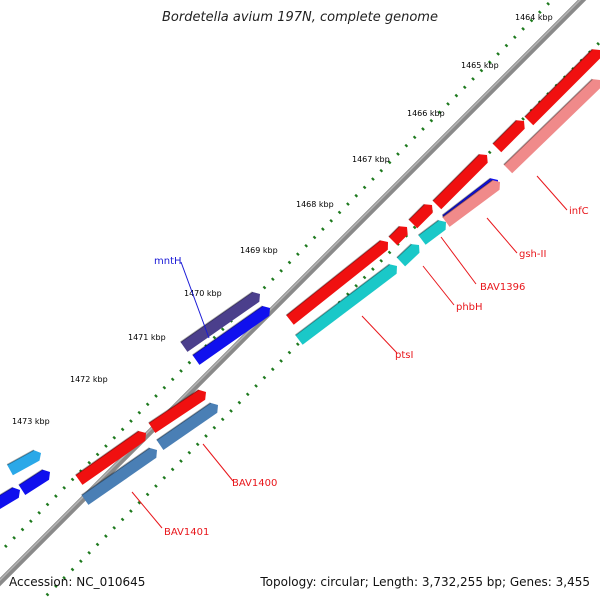  What do you see at coordinates (254, 483) in the screenshot?
I see `gene-label: BAV1400` at bounding box center [254, 483].